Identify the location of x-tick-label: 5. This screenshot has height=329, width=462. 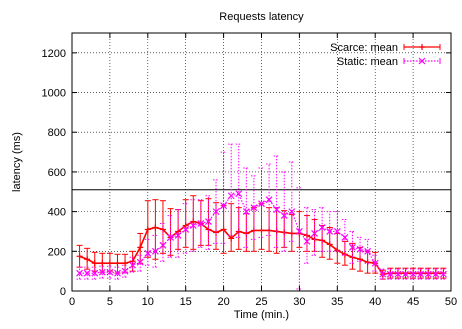
(110, 302).